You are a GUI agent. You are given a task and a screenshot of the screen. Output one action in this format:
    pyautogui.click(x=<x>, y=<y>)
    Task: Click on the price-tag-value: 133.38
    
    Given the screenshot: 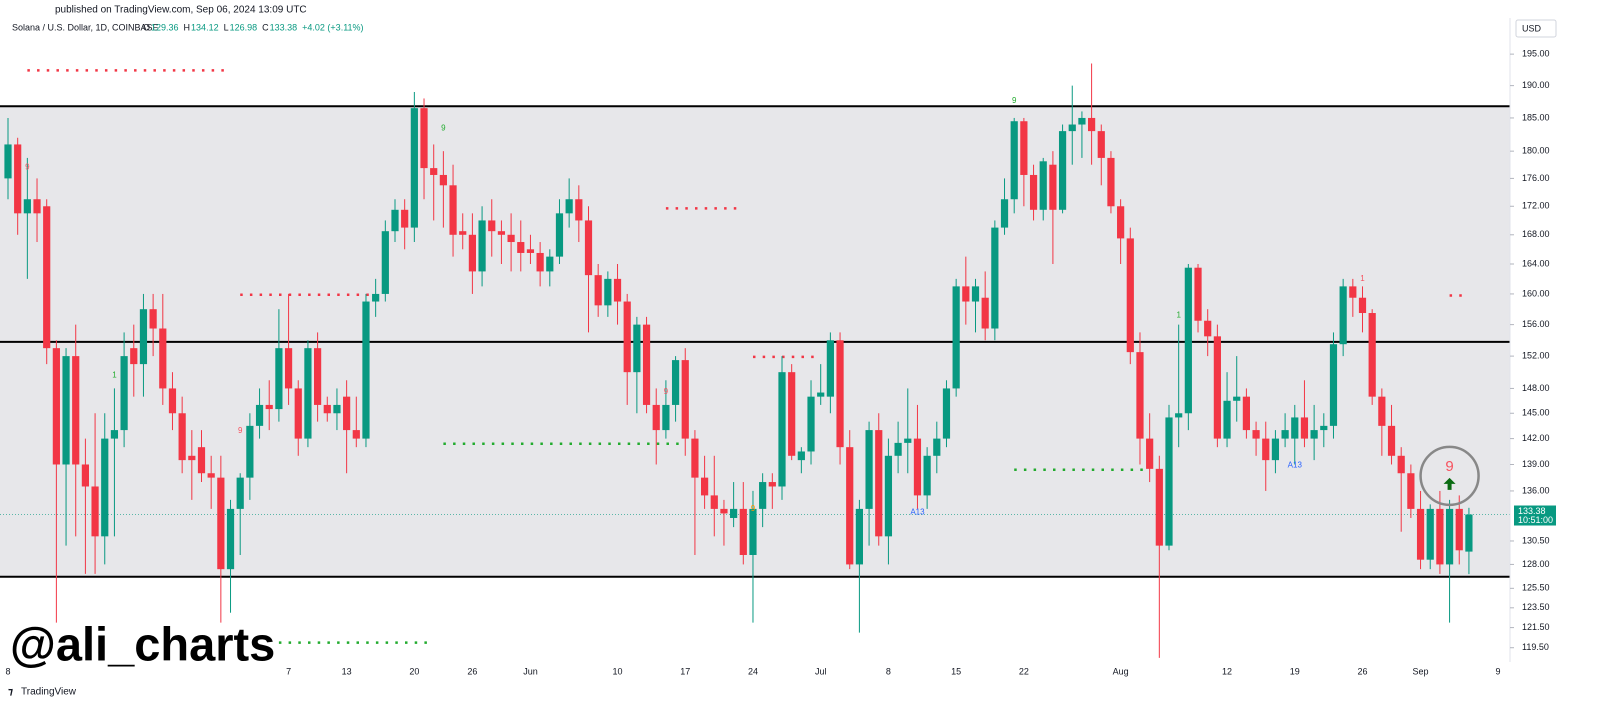 What is the action you would take?
    pyautogui.click(x=1532, y=511)
    